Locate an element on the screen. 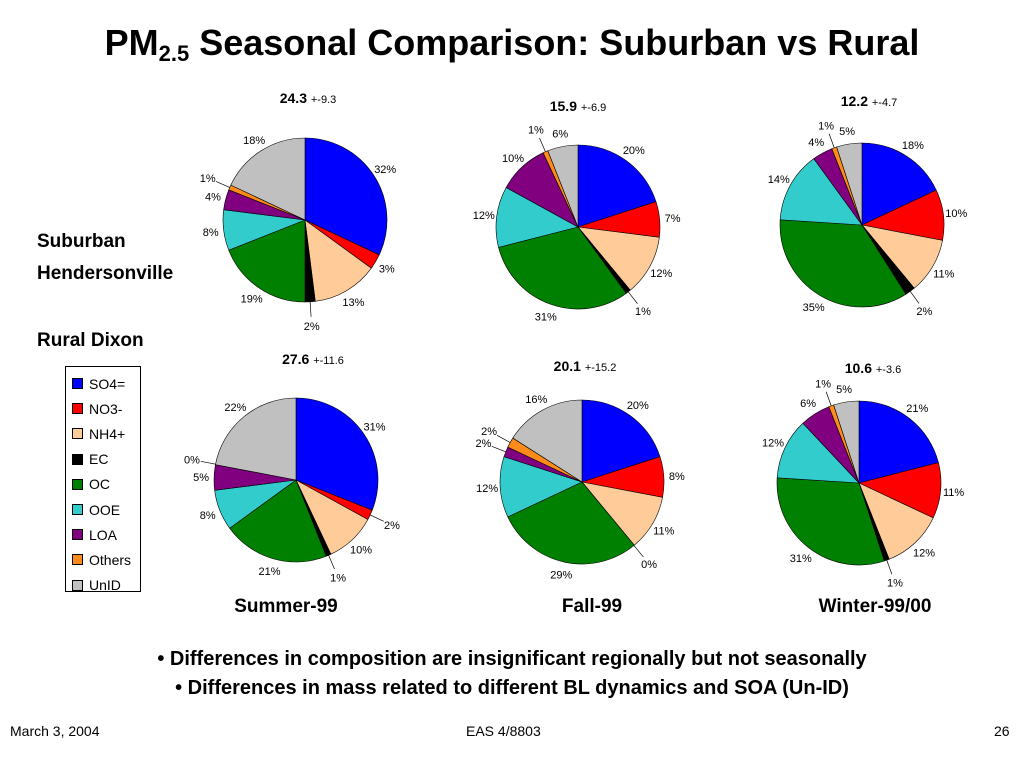 The width and height of the screenshot is (1024, 768). pie-chart-rural-summer: 31% 2% 10% 1% 21% 8% 5% 0% 22% is located at coordinates (296, 480).